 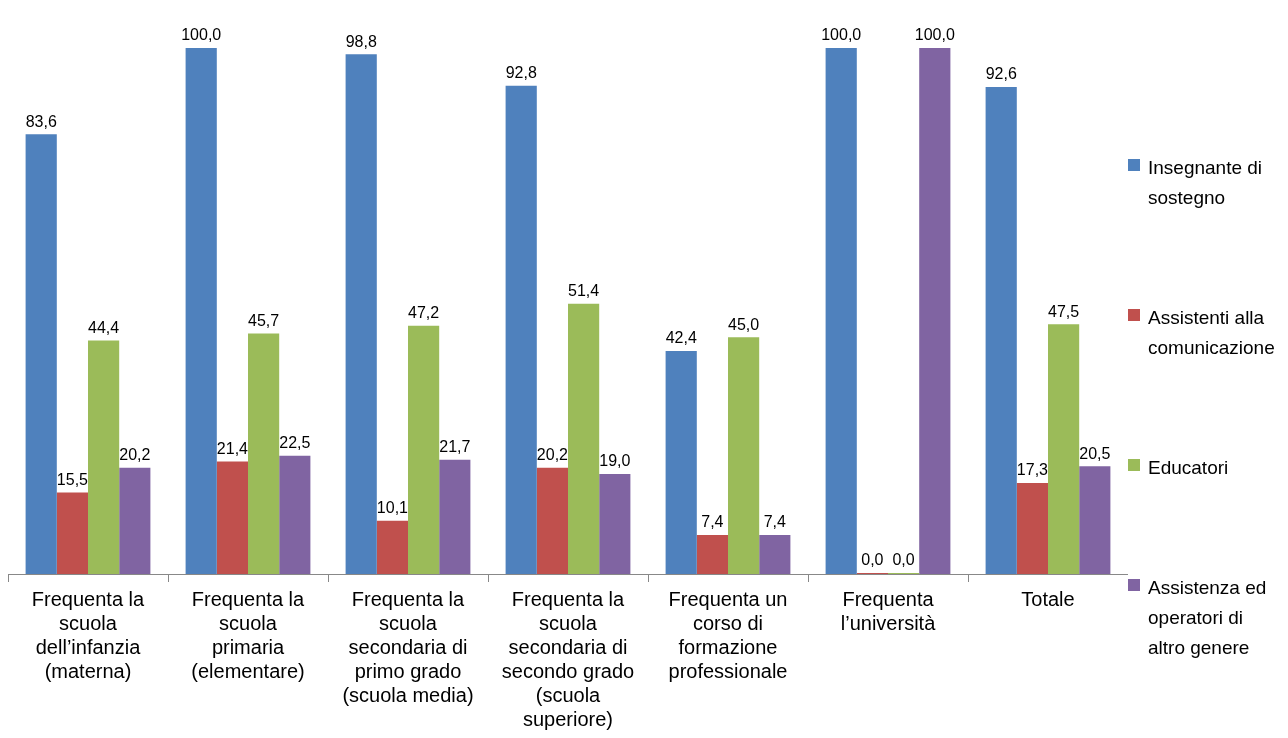 What do you see at coordinates (1064, 311) in the screenshot?
I see `data-label: 47,5` at bounding box center [1064, 311].